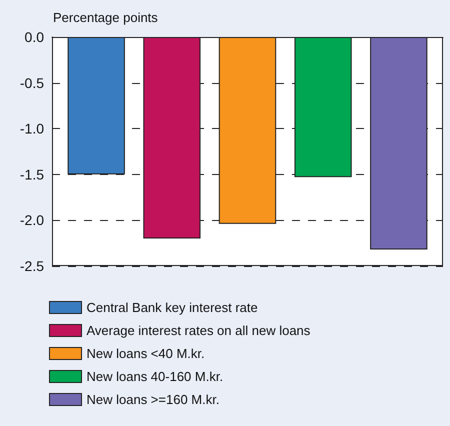 This screenshot has height=426, width=450. I want to click on legend-label: New loans >=160 M.kr., so click(153, 399).